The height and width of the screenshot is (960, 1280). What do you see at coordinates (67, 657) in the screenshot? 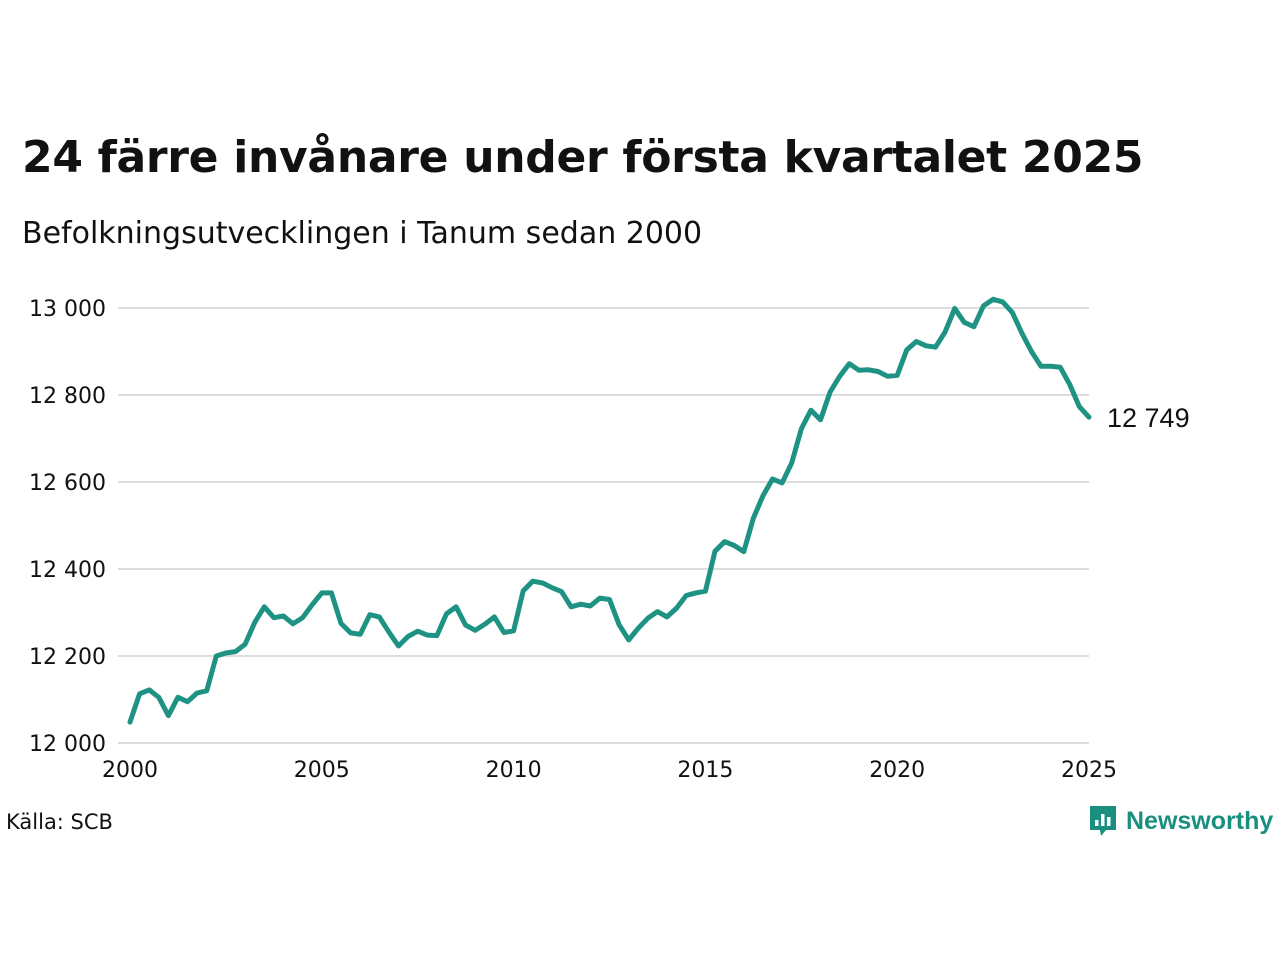
I see `y-tick-label: 12 200` at bounding box center [67, 657].